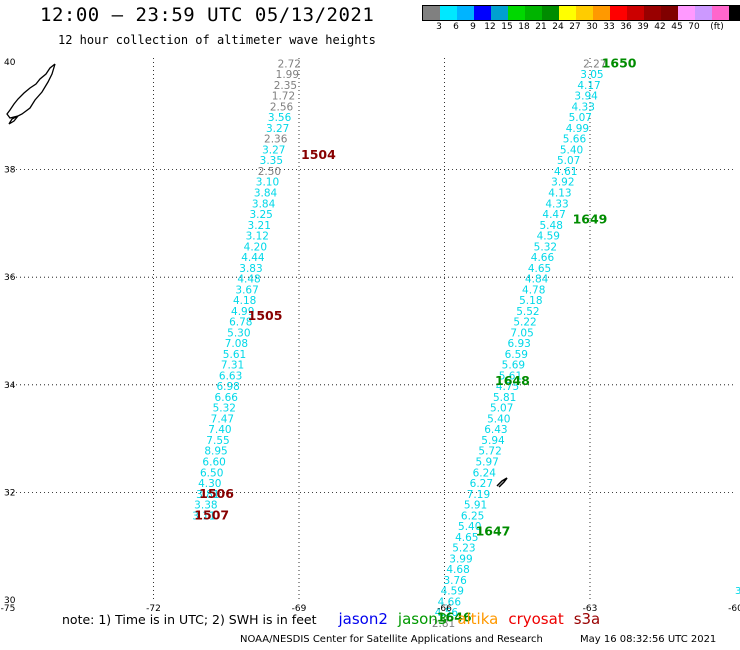 This screenshot has height=650, width=740. What do you see at coordinates (507, 27) in the screenshot?
I see `legend-label: 15` at bounding box center [507, 27].